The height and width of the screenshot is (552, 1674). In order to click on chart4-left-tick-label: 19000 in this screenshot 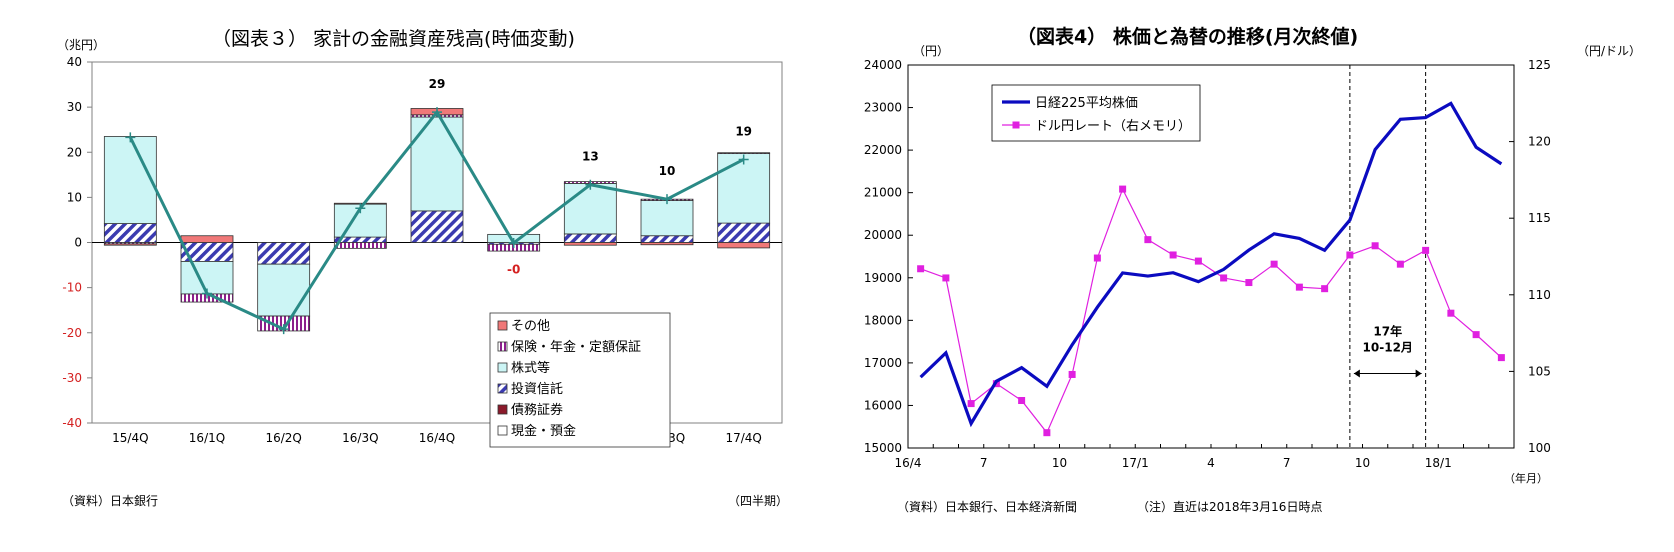, I will do `click(883, 278)`.